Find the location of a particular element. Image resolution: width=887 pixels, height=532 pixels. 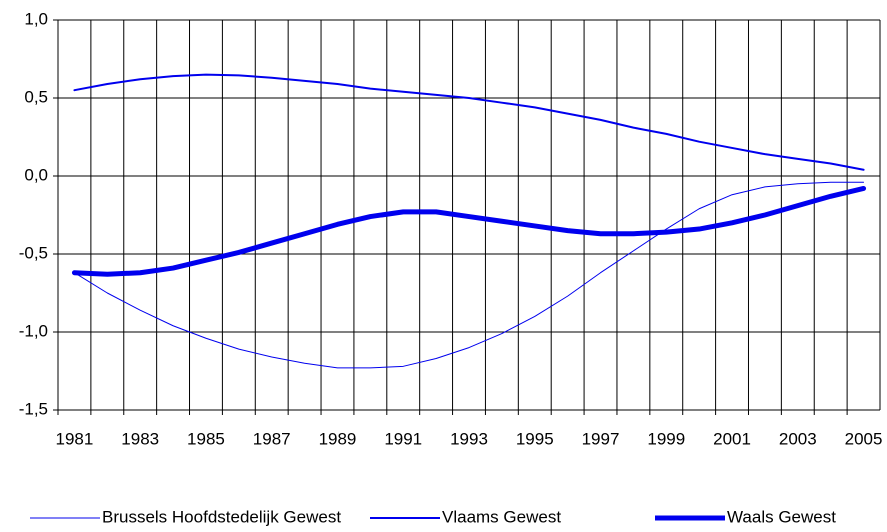

x-tick-label: 1985 is located at coordinates (206, 438).